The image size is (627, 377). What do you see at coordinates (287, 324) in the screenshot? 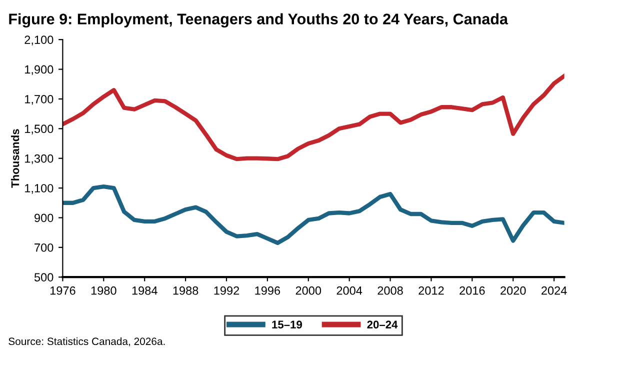
I see `legend-label: 15–19` at bounding box center [287, 324].